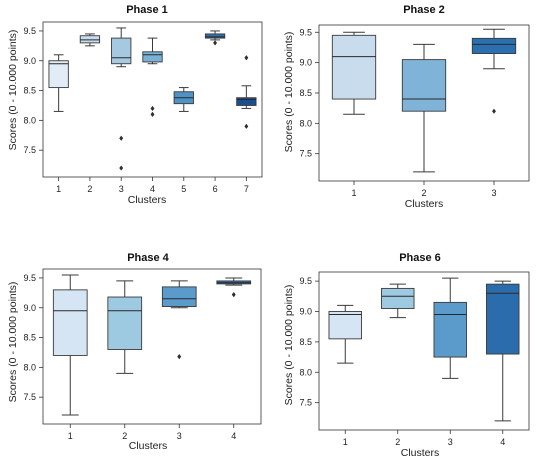  I want to click on panel-title: Phase 1, so click(147, 10).